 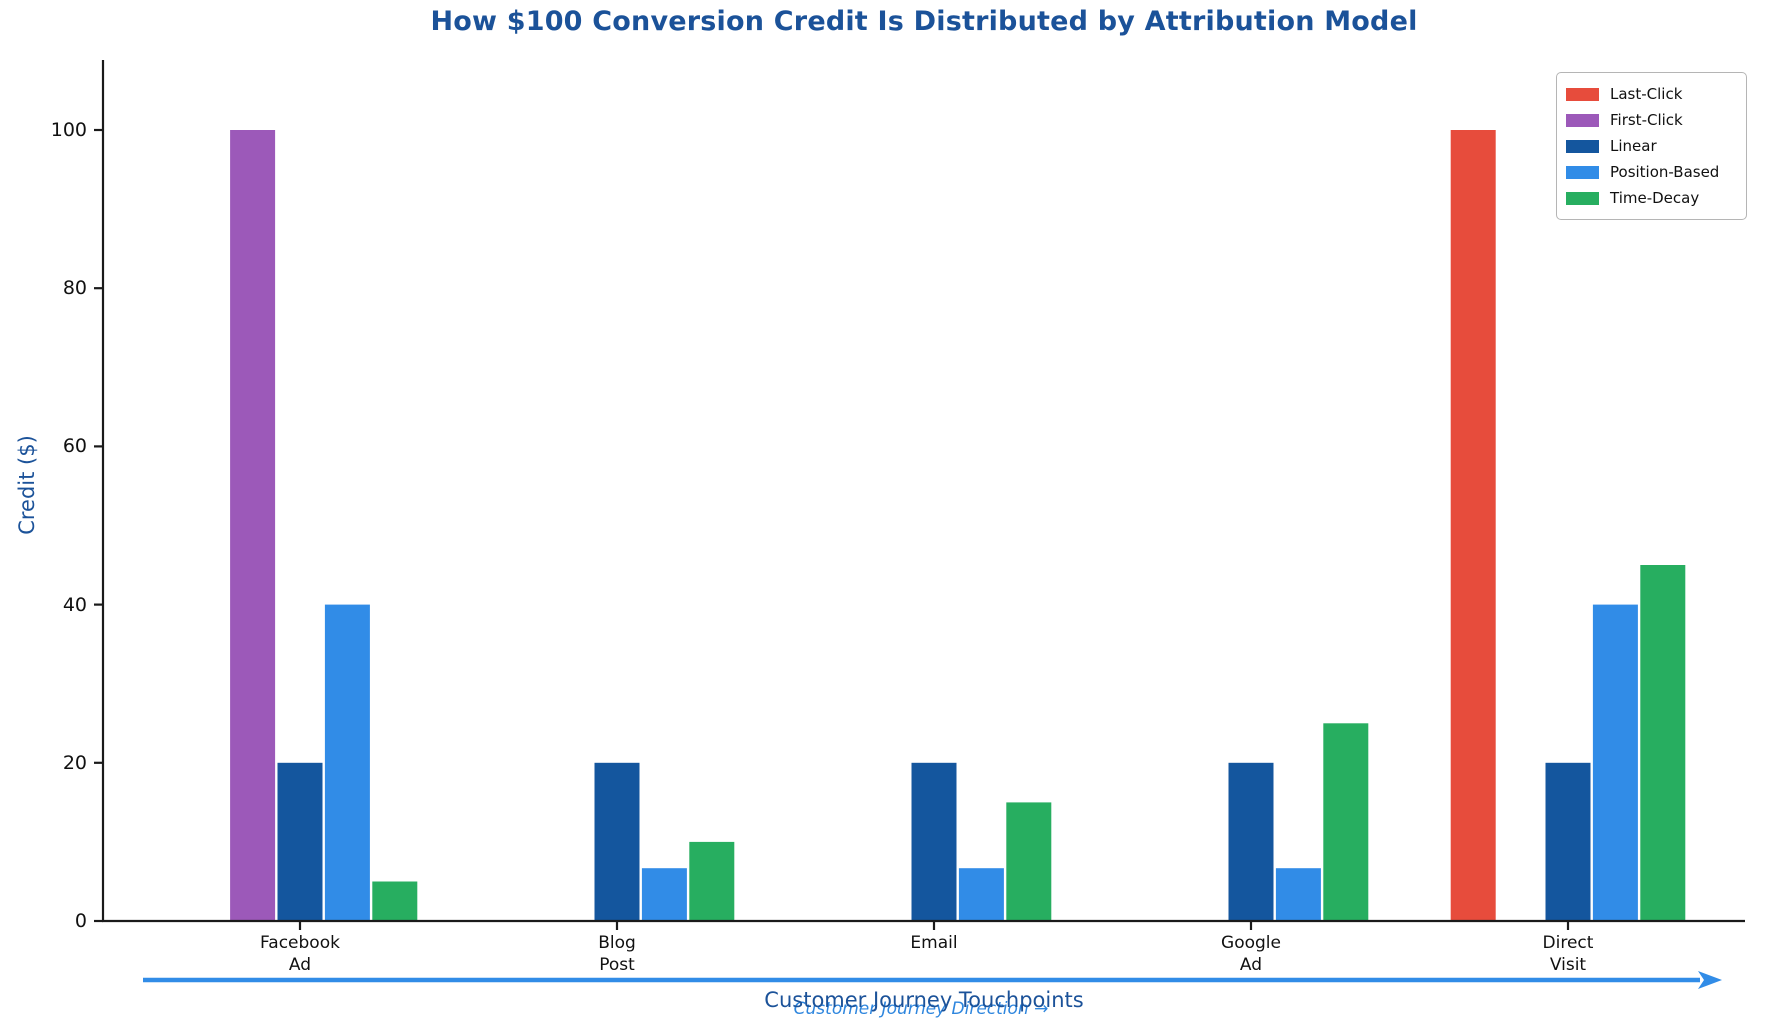 What do you see at coordinates (1663, 743) in the screenshot?
I see `bar-time-decay-direct-visit` at bounding box center [1663, 743].